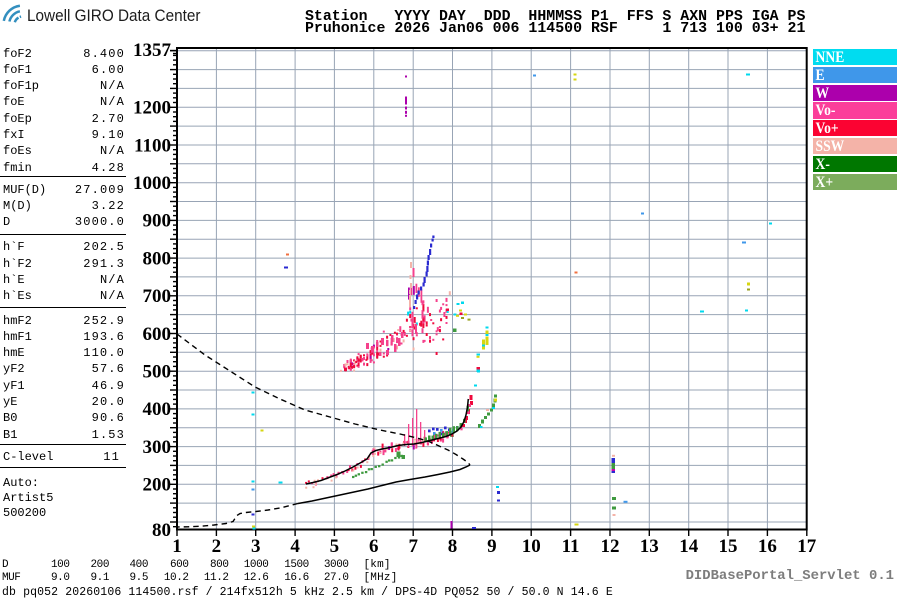  I want to click on svg-text: 12, so click(610, 546).